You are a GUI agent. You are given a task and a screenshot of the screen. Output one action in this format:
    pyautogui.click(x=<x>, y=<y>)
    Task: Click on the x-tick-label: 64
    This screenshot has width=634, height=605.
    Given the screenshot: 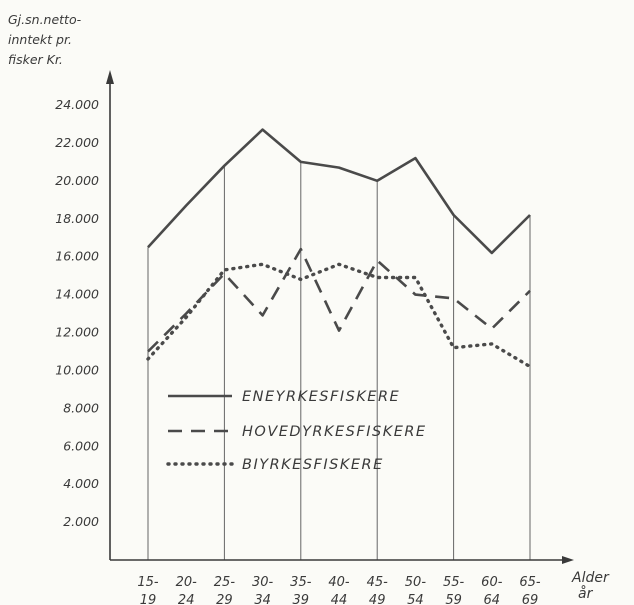 What is the action you would take?
    pyautogui.click(x=492, y=599)
    